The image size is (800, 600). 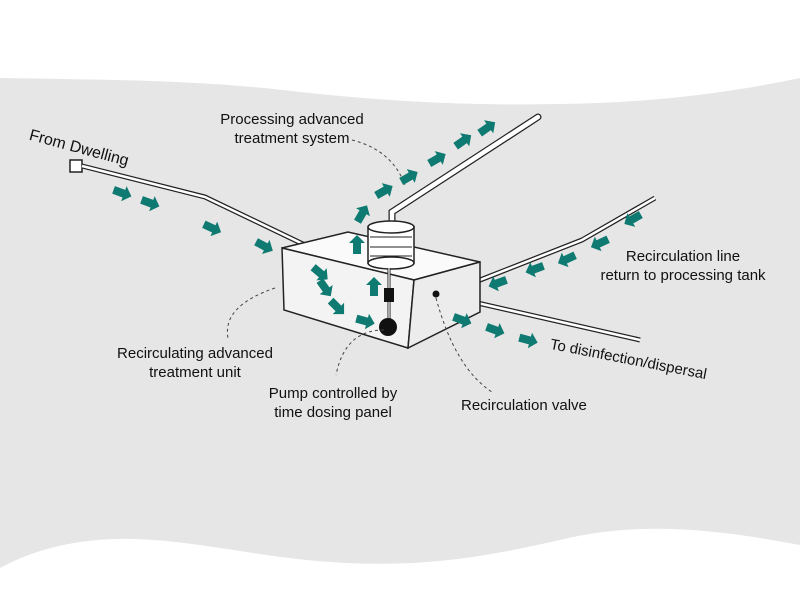 I want to click on label-recirc-line1: Recirculation line, so click(x=683, y=256).